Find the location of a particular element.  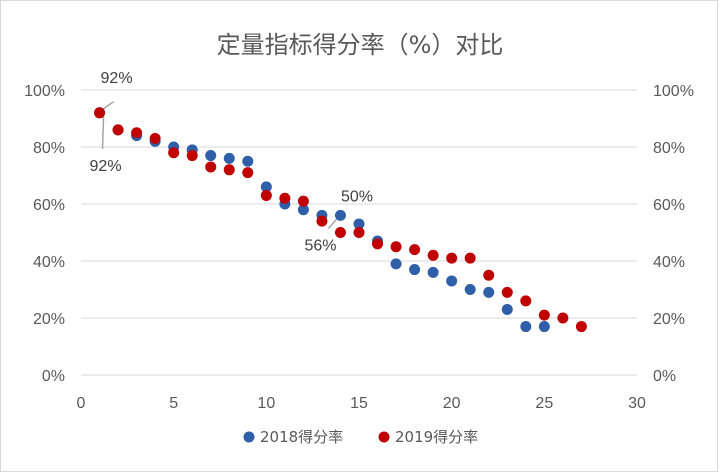

legend-label: 2018得分率 is located at coordinates (301, 437).